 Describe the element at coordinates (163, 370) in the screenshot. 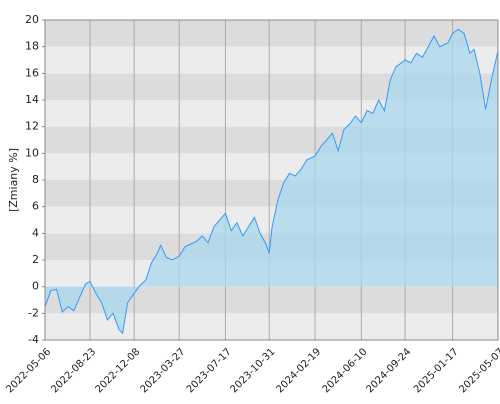

I see `x-tick-label: 2023-03-27` at that location.